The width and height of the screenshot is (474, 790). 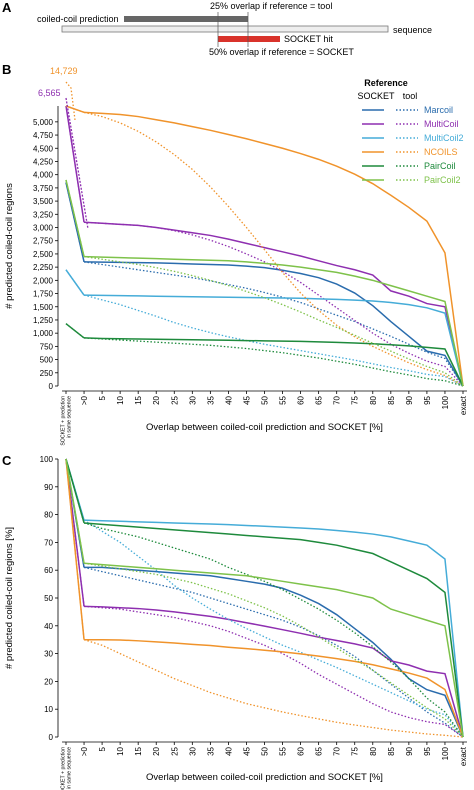 What do you see at coordinates (438, 110) in the screenshot?
I see `legend-item-marcoil: Marcoil` at bounding box center [438, 110].